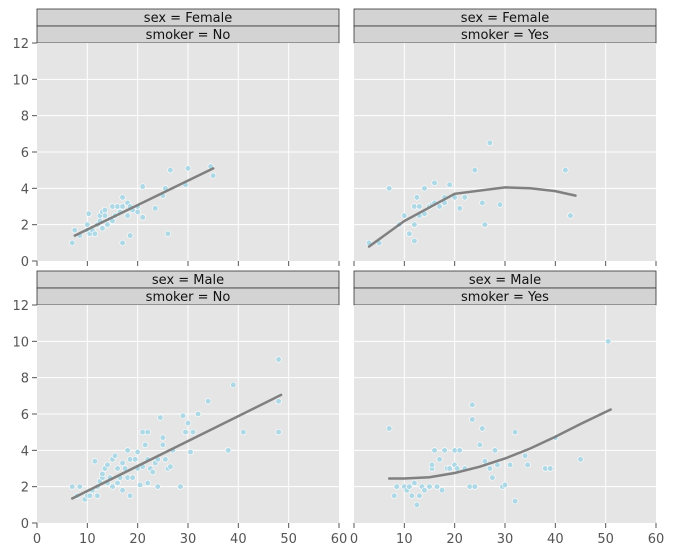 This screenshot has height=558, width=674. Describe the element at coordinates (188, 280) in the screenshot. I see `strip-label: sex = Male` at that location.